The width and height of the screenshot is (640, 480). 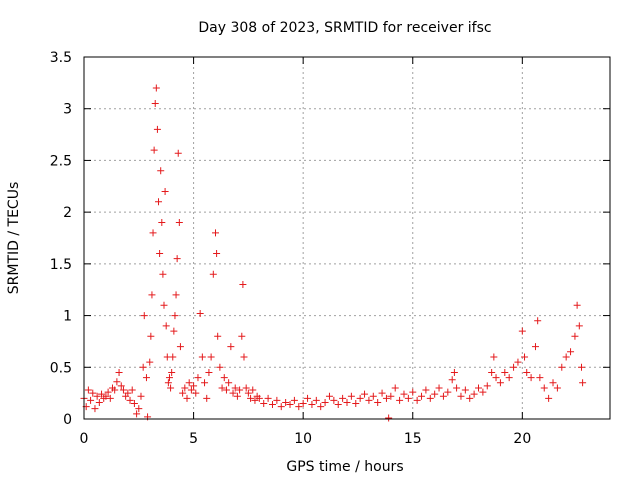 I want to click on x-axis-label: GPS time / hours, so click(x=344, y=467).